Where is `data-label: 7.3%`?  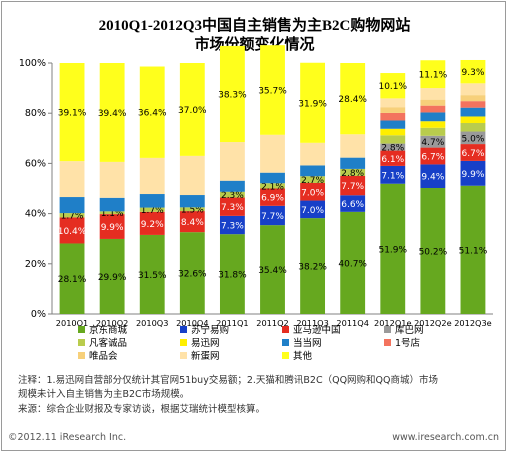
data-label: 7.3% is located at coordinates (232, 208).